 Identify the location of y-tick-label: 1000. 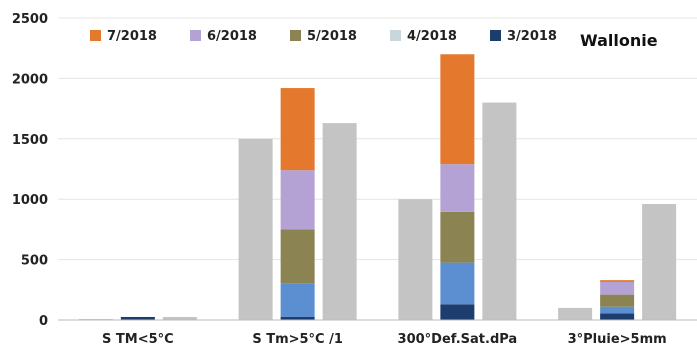
(30, 200).